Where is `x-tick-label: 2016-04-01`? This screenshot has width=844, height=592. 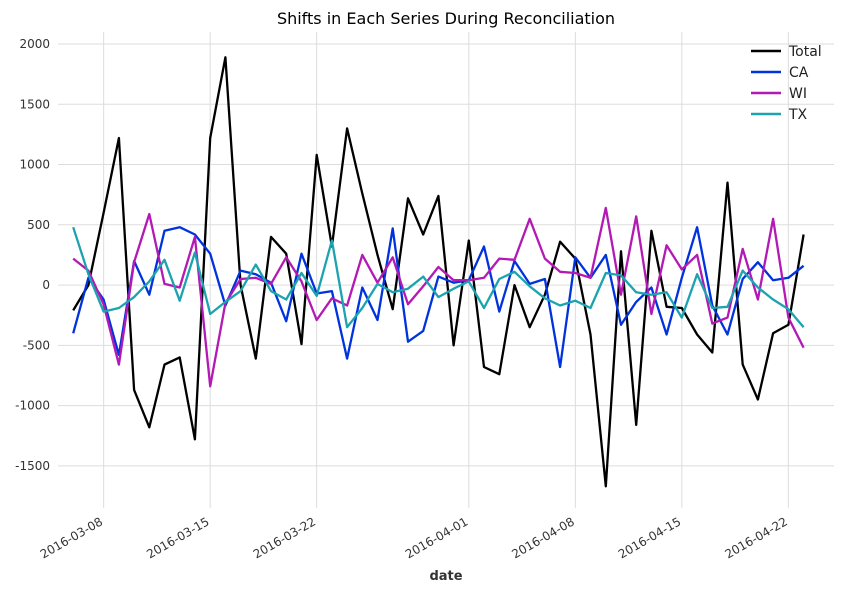
x-tick-label: 2016-04-01 is located at coordinates (436, 537).